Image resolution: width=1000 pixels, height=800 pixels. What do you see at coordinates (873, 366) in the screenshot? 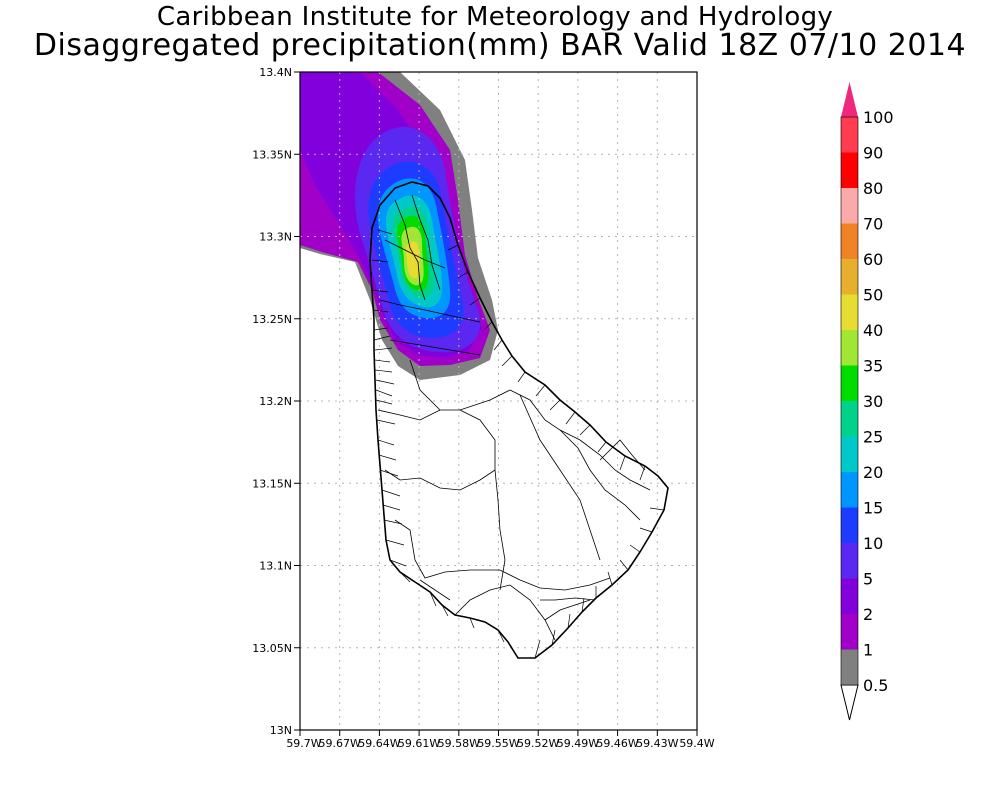
I see `colorbar-label: 35` at bounding box center [873, 366].